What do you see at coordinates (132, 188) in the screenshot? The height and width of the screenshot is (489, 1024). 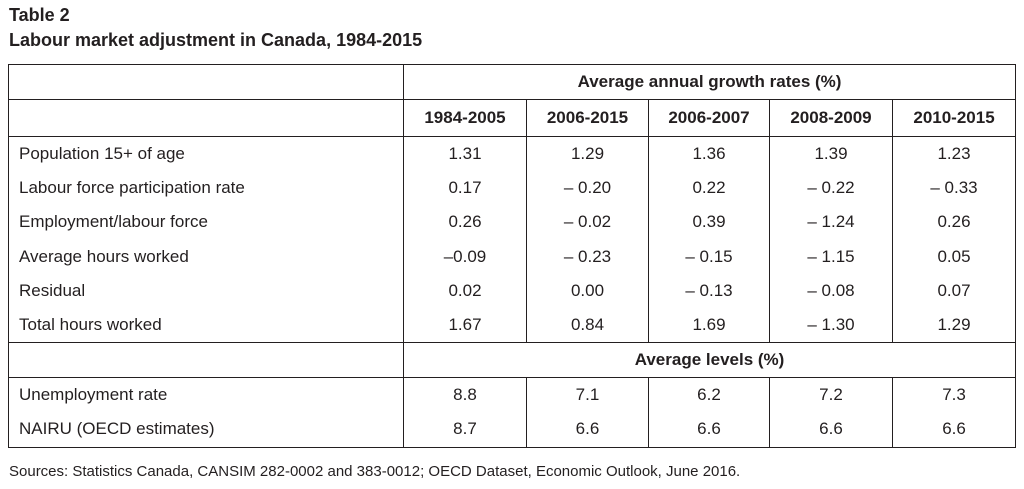 I see `row-label: Labour force participation rate` at bounding box center [132, 188].